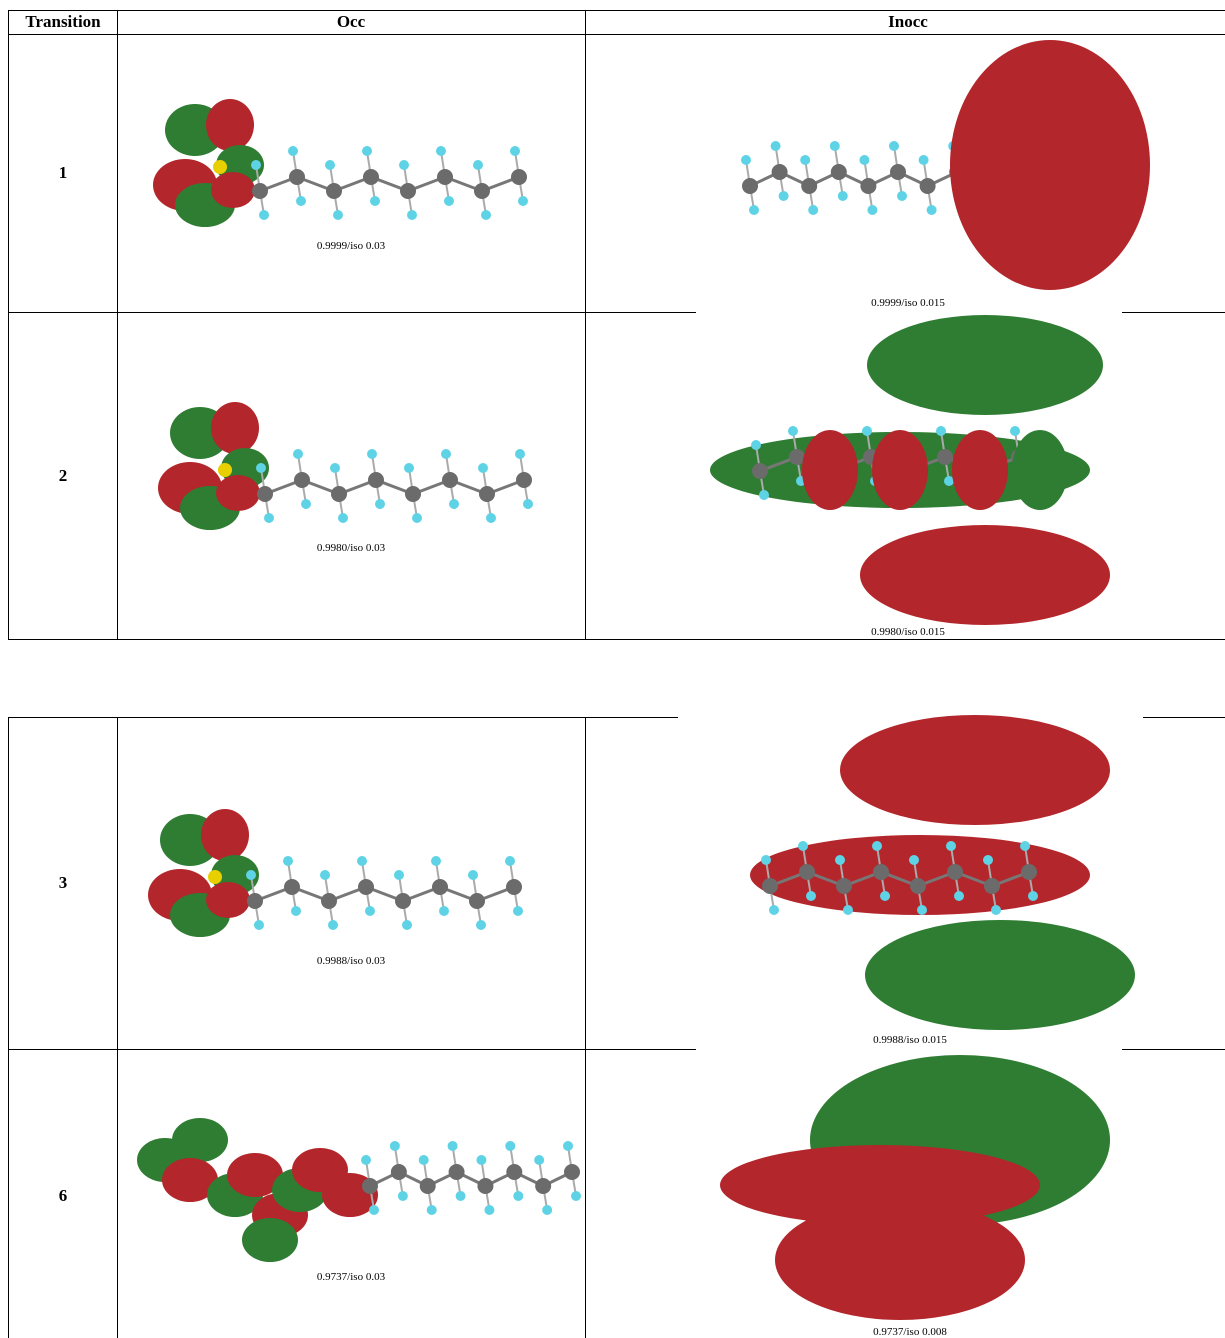 This screenshot has width=1225, height=1338. What do you see at coordinates (63, 172) in the screenshot?
I see `transition-number: 1` at bounding box center [63, 172].